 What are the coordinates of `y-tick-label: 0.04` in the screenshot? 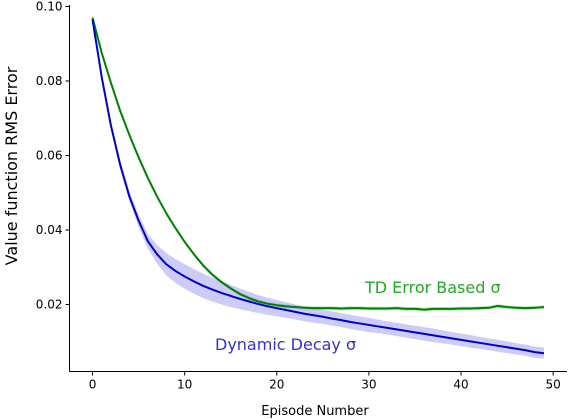 It's located at (49, 230).